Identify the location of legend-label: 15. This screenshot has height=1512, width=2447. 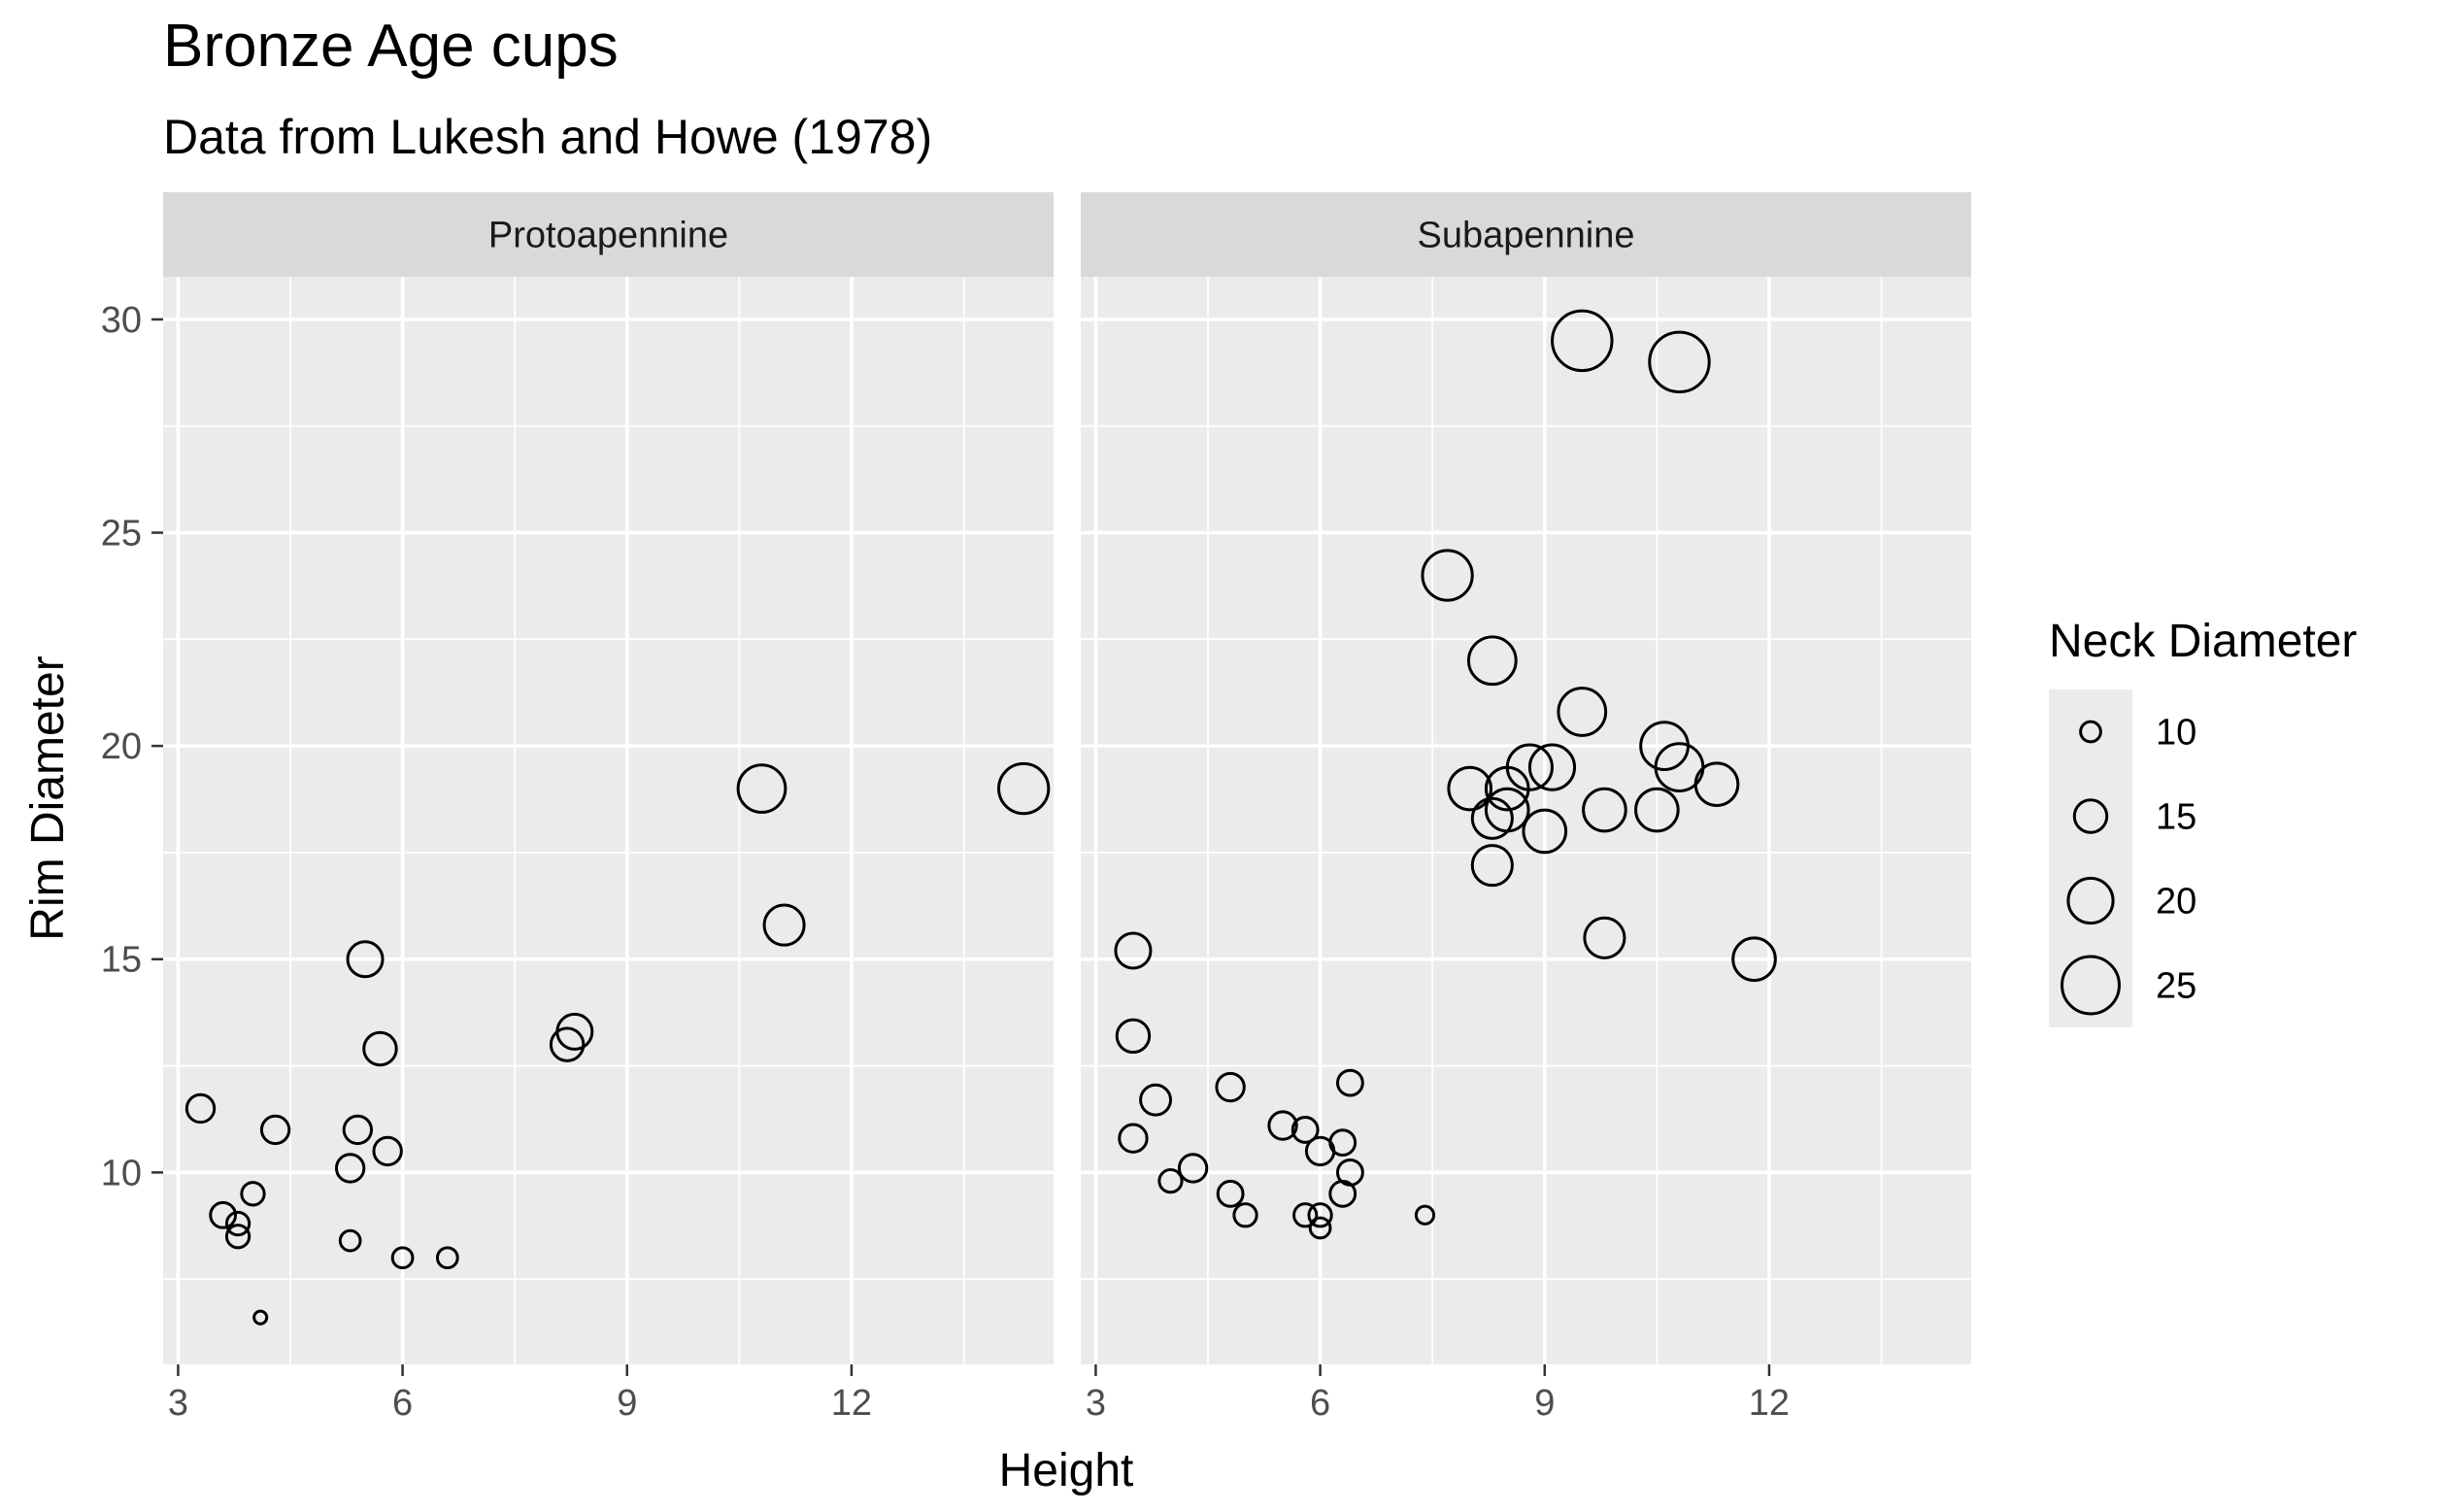
(2176, 817).